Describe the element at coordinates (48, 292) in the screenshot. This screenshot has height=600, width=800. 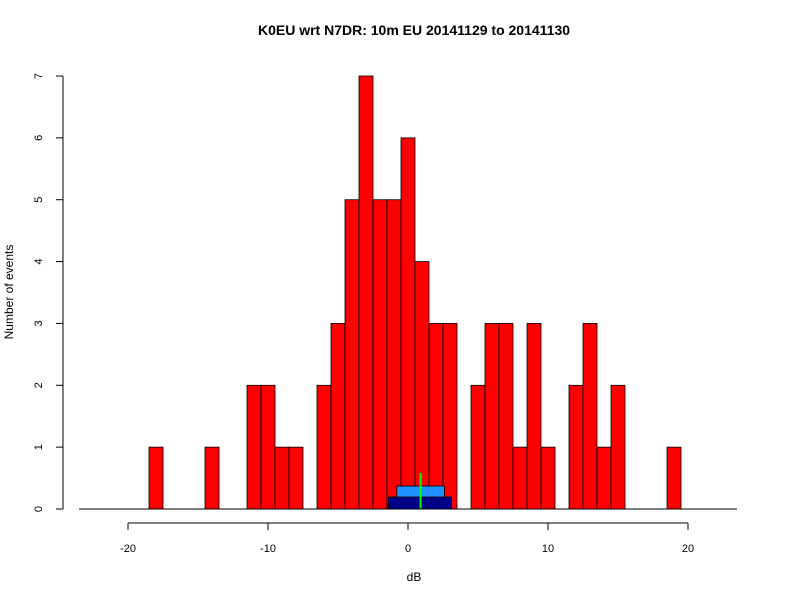
I see `y-axis: 0 1 2 3 4 5 6 7` at that location.